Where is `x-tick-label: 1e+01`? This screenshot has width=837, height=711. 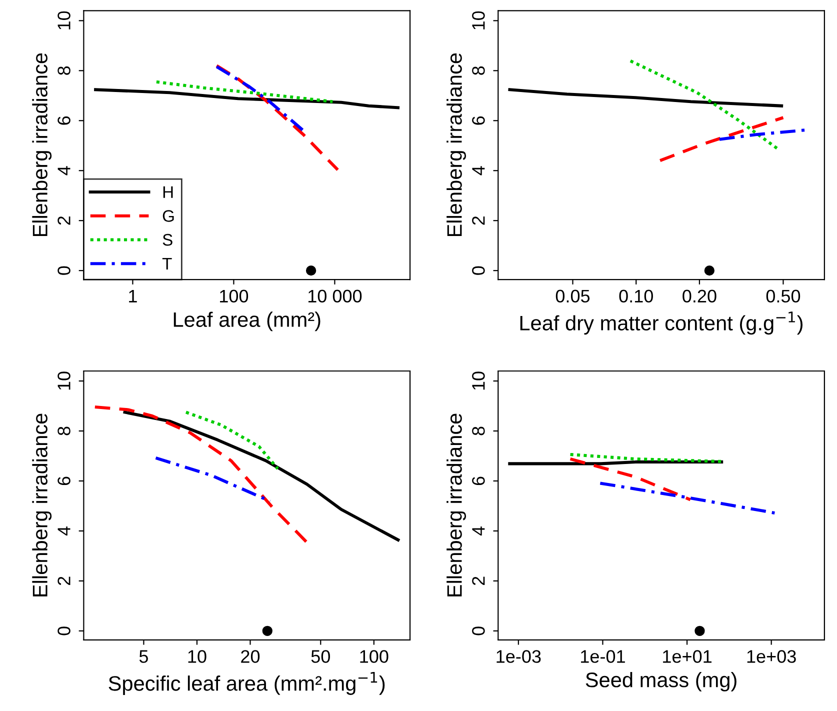
x-tick-label: 1e+01 is located at coordinates (687, 656).